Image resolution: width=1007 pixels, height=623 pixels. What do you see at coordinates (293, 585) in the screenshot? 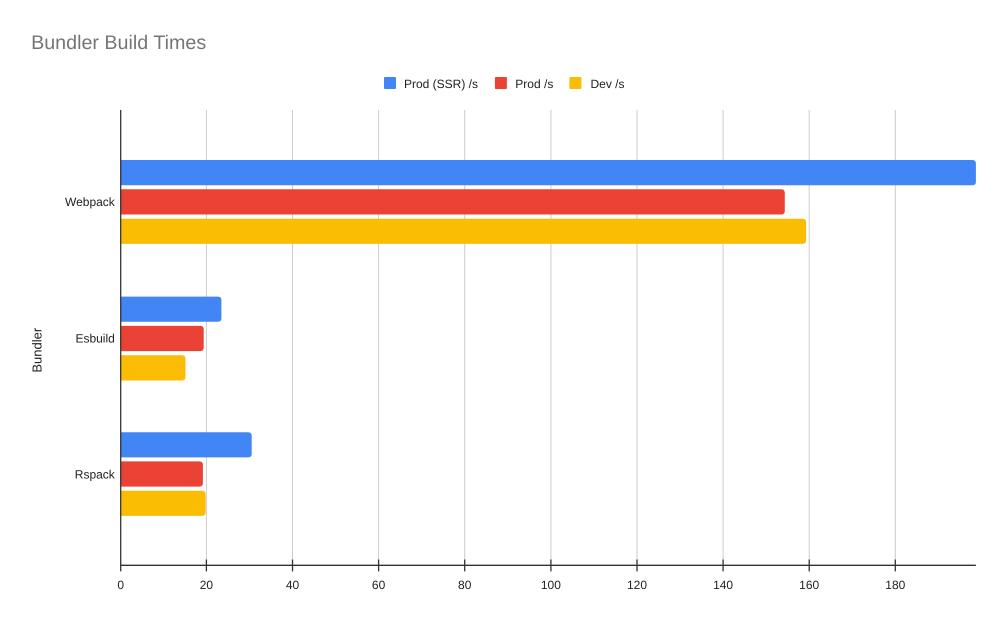
I see `svg-text: 40` at bounding box center [293, 585].